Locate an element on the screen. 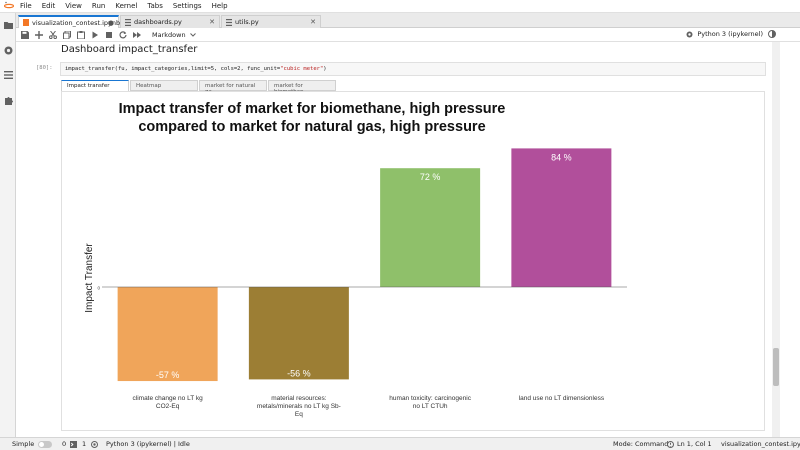  tab-dashboards: dashboards.py ✕ is located at coordinates (170, 21).